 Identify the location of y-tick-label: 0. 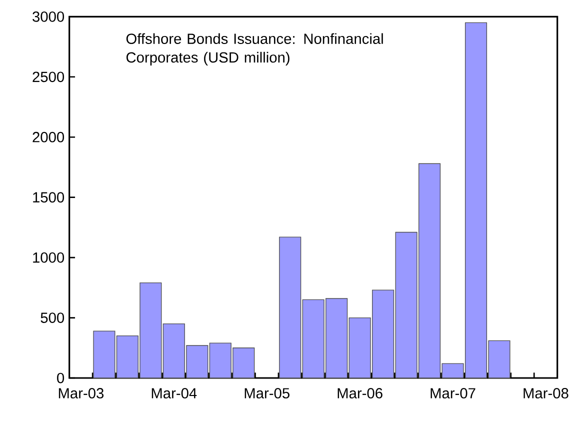
(60, 378).